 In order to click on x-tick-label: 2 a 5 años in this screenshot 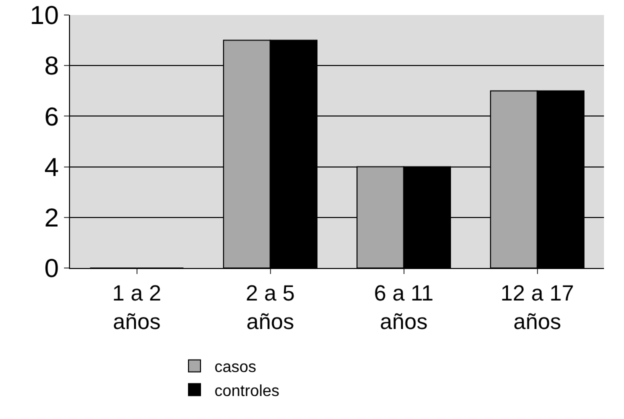, I will do `click(270, 307)`.